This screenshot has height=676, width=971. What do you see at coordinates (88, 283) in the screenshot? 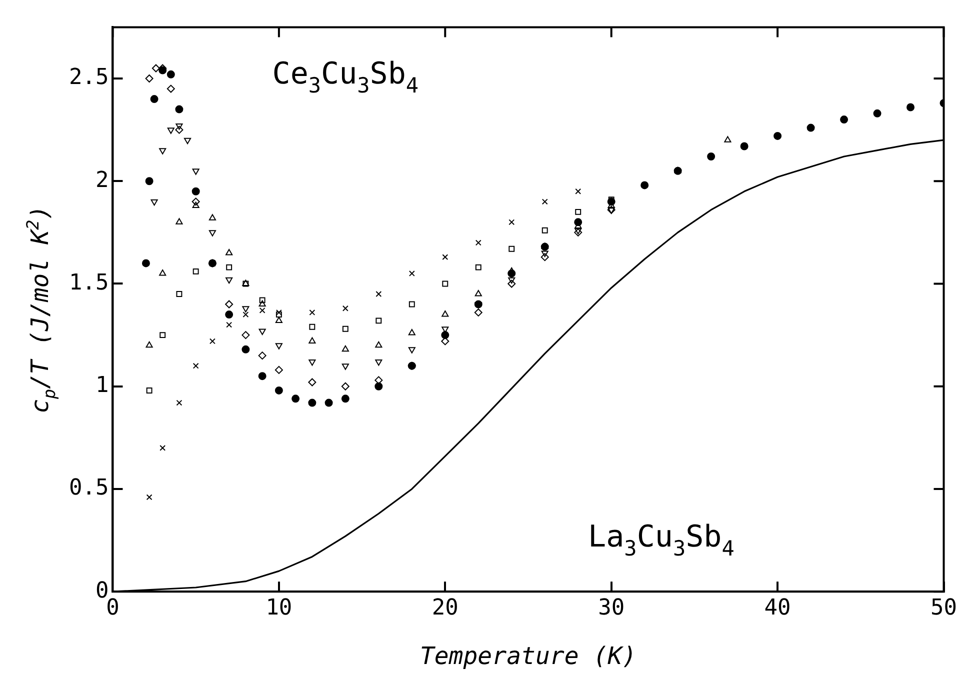
I see `y-tick-label: 1.5` at bounding box center [88, 283].